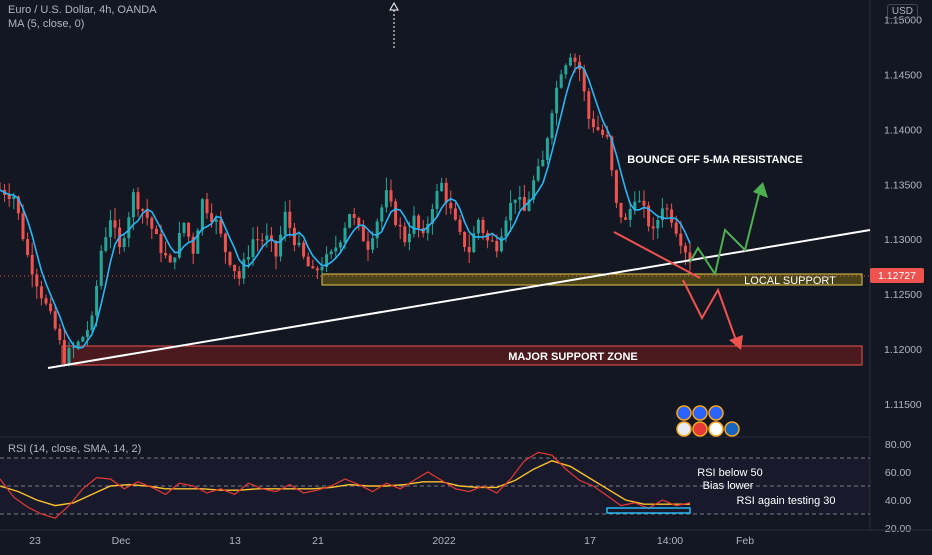 This screenshot has height=555, width=932. I want to click on price-tick-label: 1.13500, so click(903, 185).